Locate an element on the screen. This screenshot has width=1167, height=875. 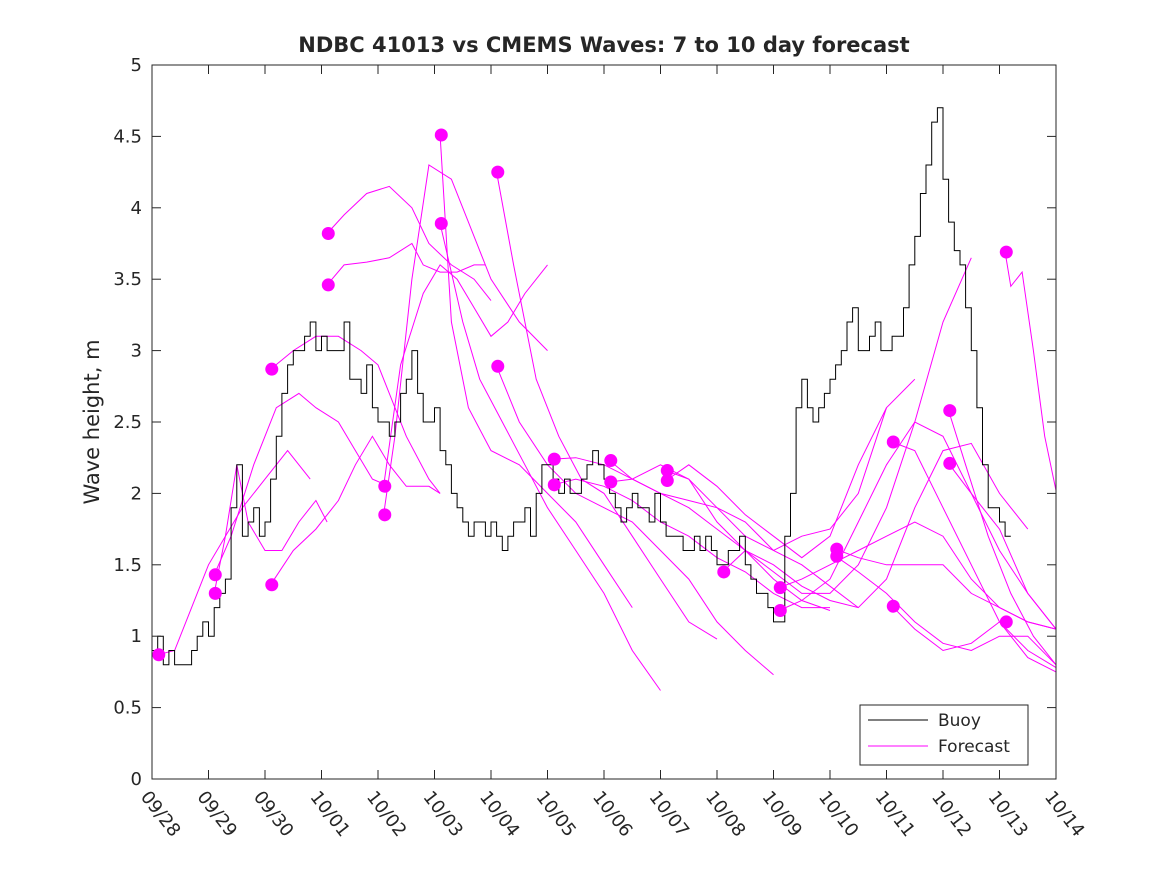
y-tick-label: 0 is located at coordinates (136, 779).